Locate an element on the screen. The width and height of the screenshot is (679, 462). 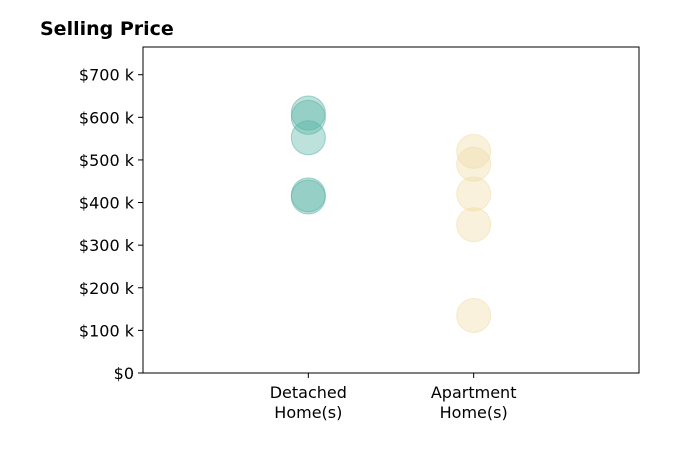
x-tick-label: Apartment Home(s) is located at coordinates (474, 402).